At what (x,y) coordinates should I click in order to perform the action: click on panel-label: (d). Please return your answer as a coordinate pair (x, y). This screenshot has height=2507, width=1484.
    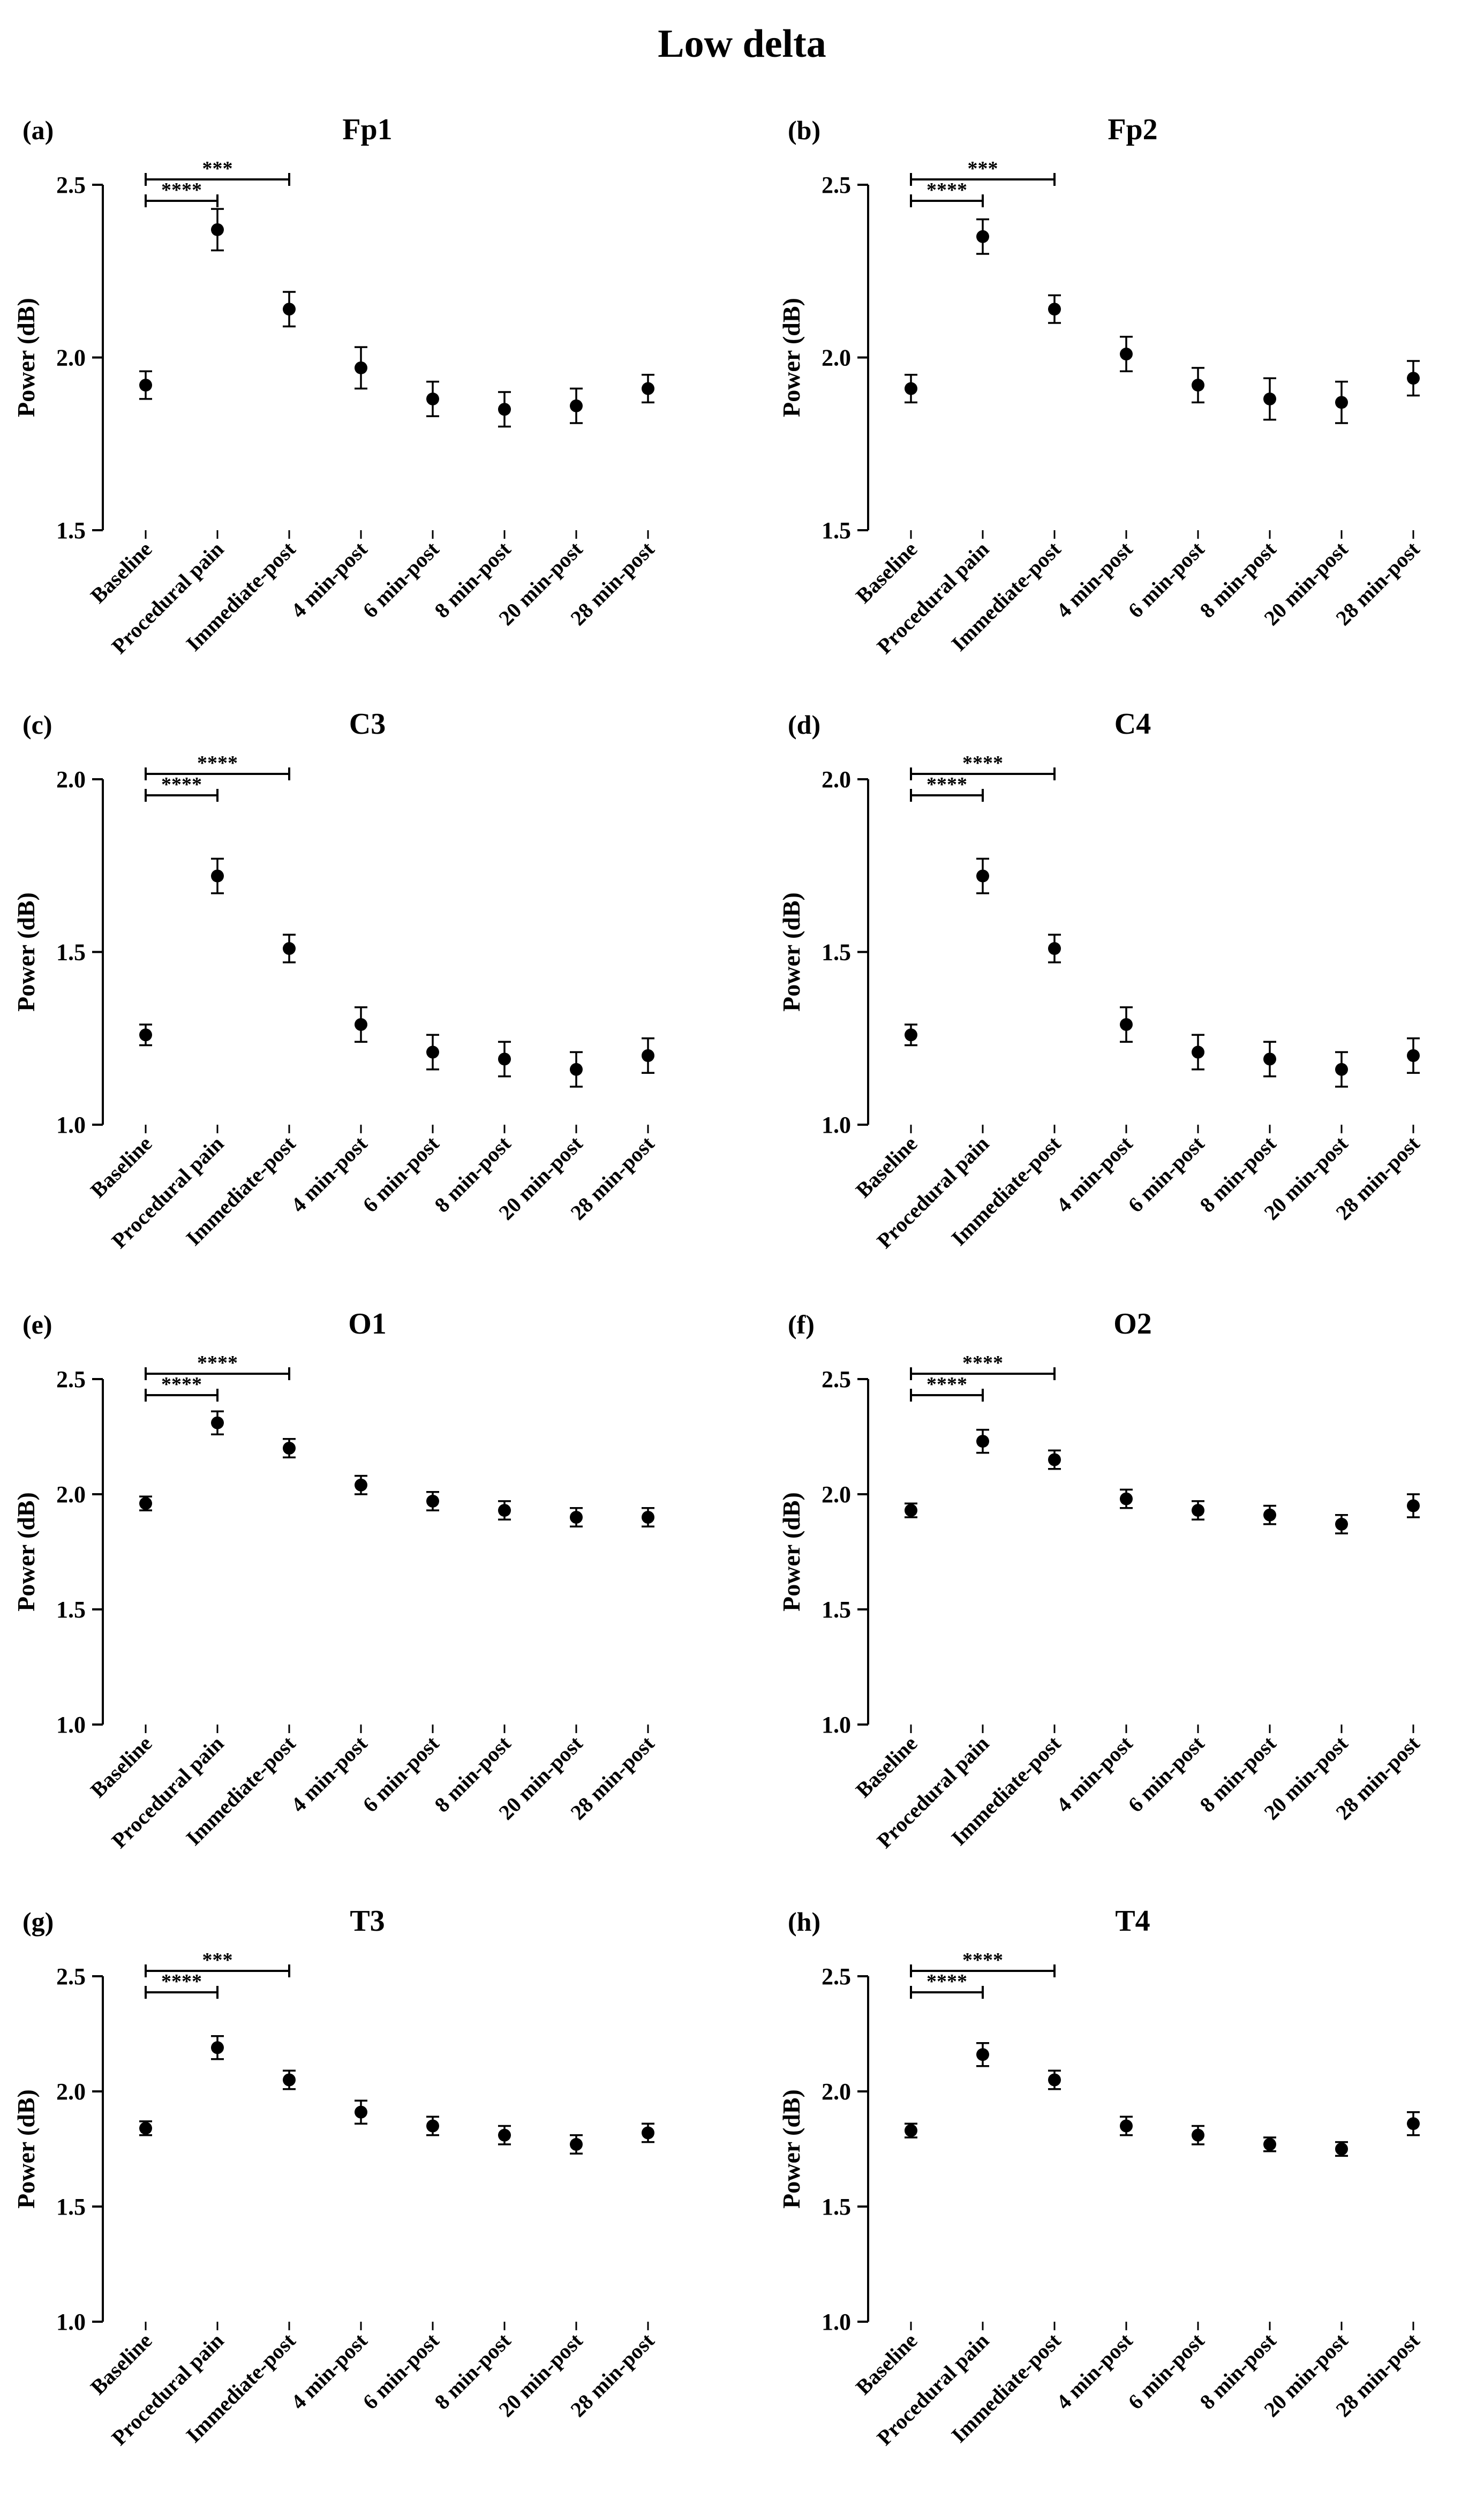
    Looking at the image, I should click on (804, 725).